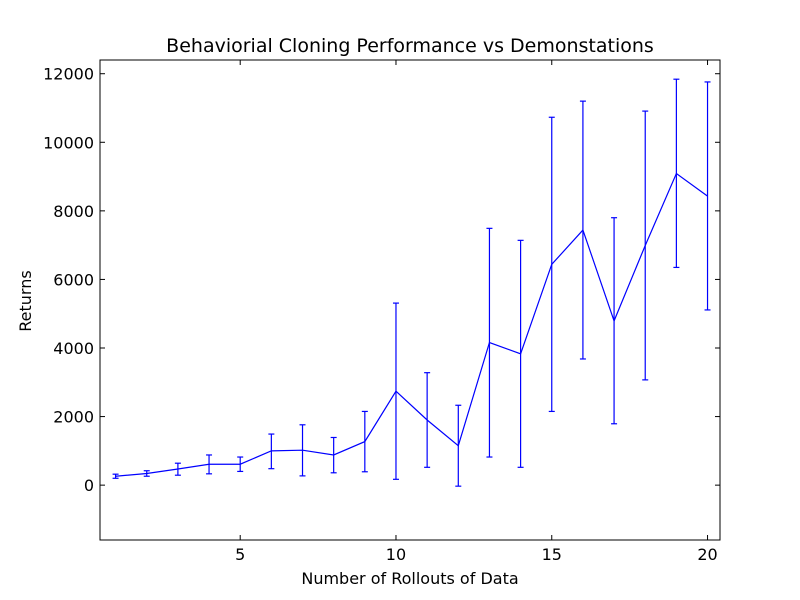 This screenshot has width=800, height=600. I want to click on y-tick-label: 4000, so click(73, 348).